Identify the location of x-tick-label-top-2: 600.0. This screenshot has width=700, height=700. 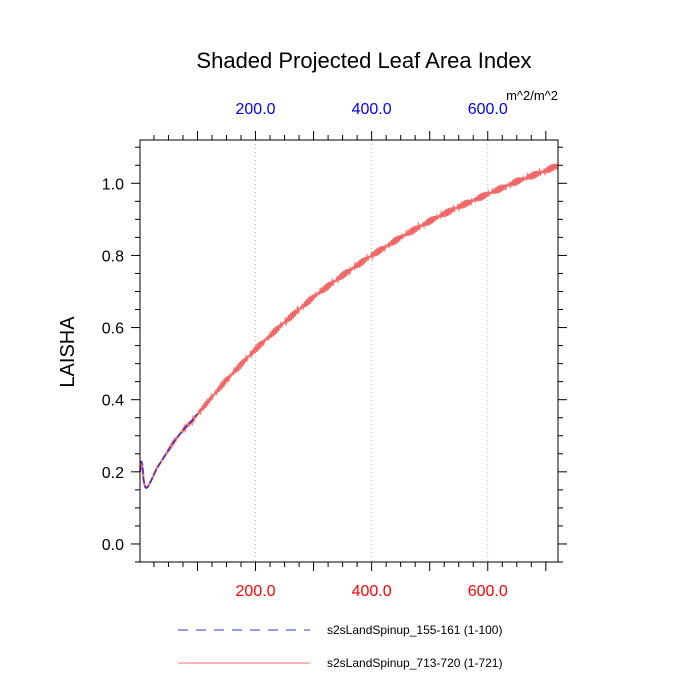
(488, 109).